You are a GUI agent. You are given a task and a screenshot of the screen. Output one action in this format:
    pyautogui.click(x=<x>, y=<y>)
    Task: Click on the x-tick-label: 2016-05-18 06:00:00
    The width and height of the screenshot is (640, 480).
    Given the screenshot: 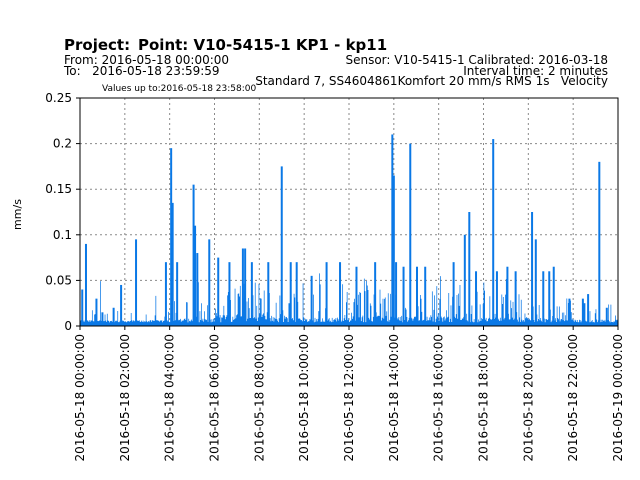 What is the action you would take?
    pyautogui.click(x=215, y=397)
    